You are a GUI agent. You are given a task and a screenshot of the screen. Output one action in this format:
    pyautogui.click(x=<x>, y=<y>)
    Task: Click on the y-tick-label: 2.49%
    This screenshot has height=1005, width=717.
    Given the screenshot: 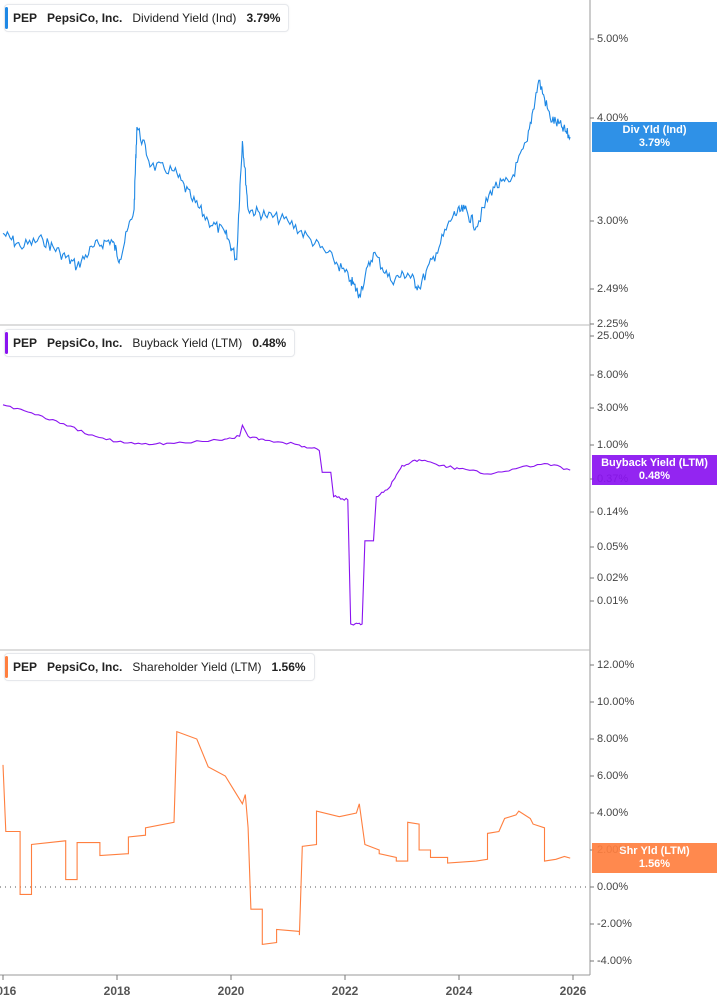 What is the action you would take?
    pyautogui.click(x=613, y=289)
    